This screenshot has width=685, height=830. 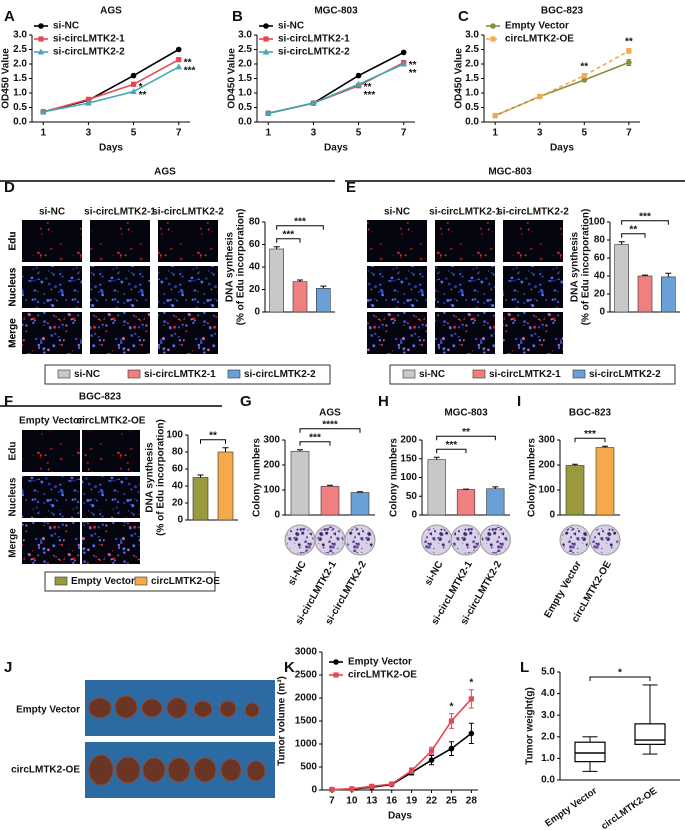 I want to click on y-tick-label: 60, so click(x=178, y=469).